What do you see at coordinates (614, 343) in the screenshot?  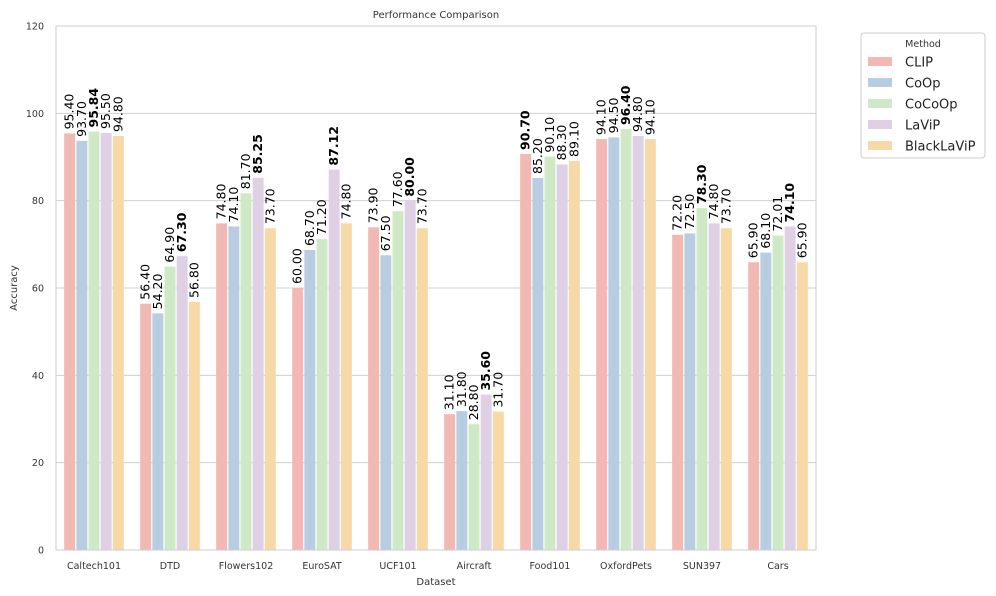 I see `bar-coop-oxfordpets` at bounding box center [614, 343].